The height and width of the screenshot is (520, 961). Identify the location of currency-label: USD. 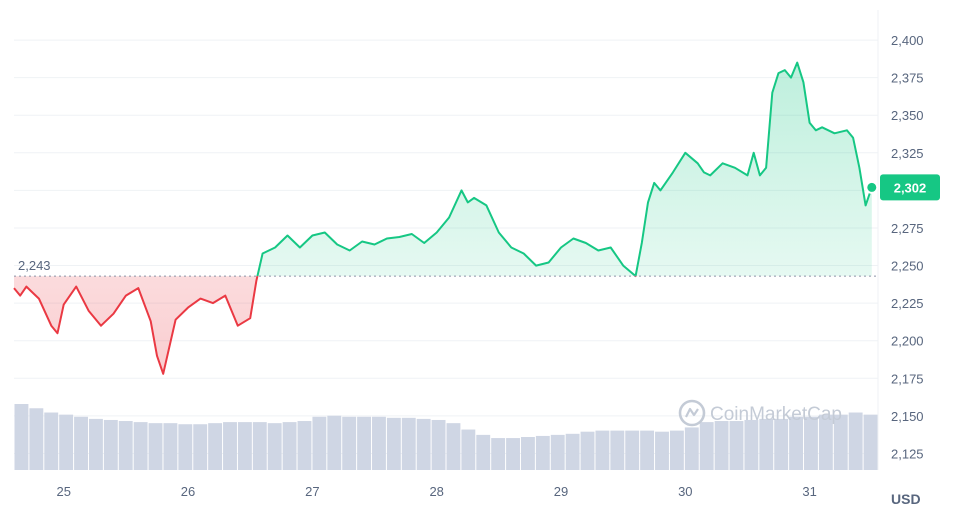
(906, 499).